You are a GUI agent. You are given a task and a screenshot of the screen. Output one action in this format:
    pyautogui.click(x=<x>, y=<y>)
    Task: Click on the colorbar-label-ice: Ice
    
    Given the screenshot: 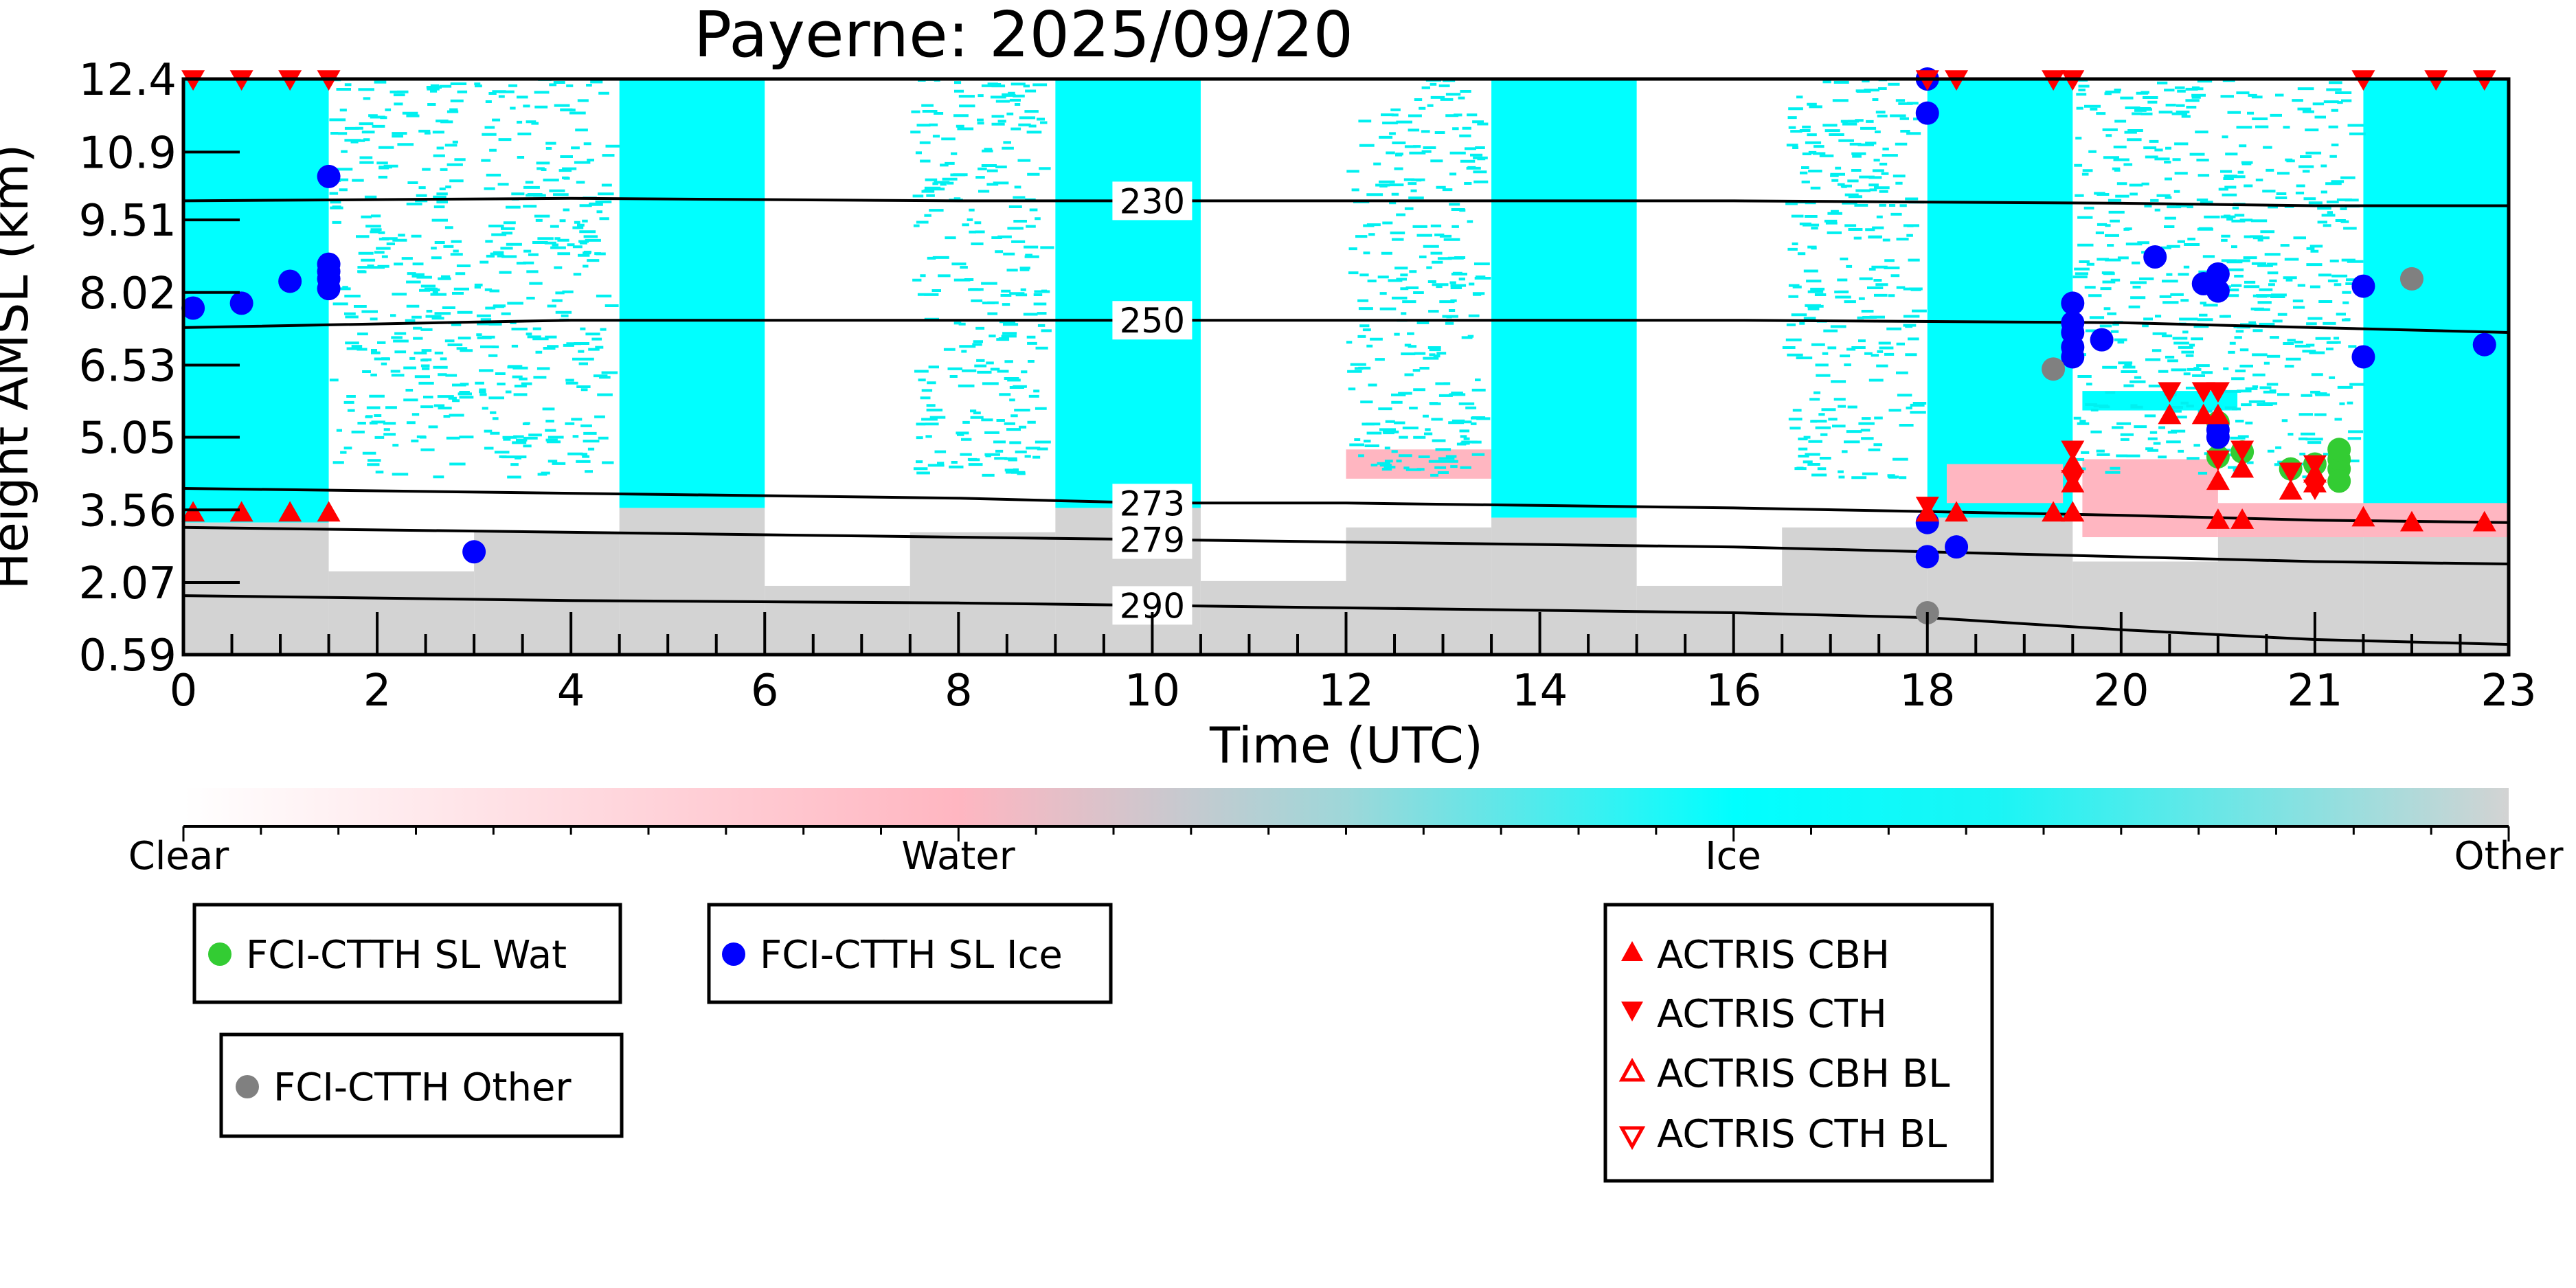 What is the action you would take?
    pyautogui.click(x=1733, y=856)
    